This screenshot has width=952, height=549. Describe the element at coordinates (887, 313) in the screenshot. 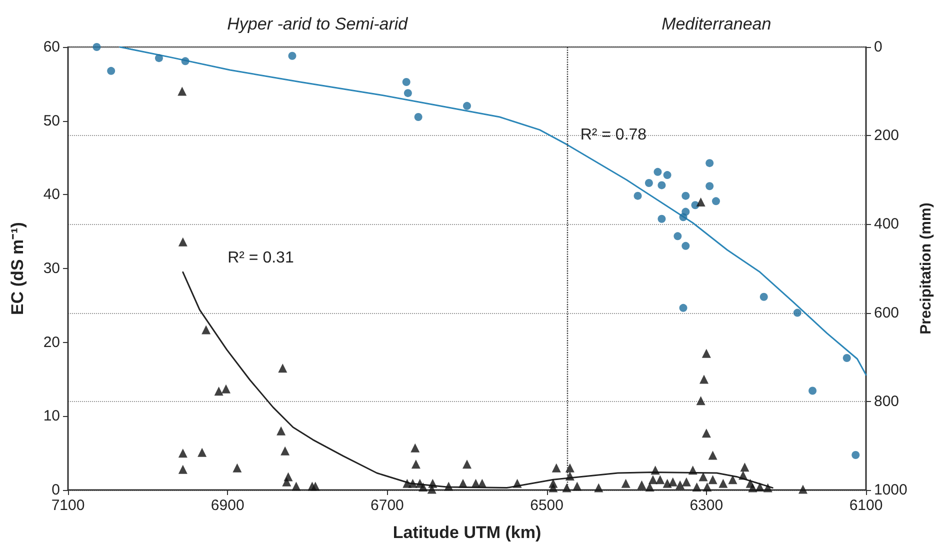

I see `y2-tick-label: 600` at that location.